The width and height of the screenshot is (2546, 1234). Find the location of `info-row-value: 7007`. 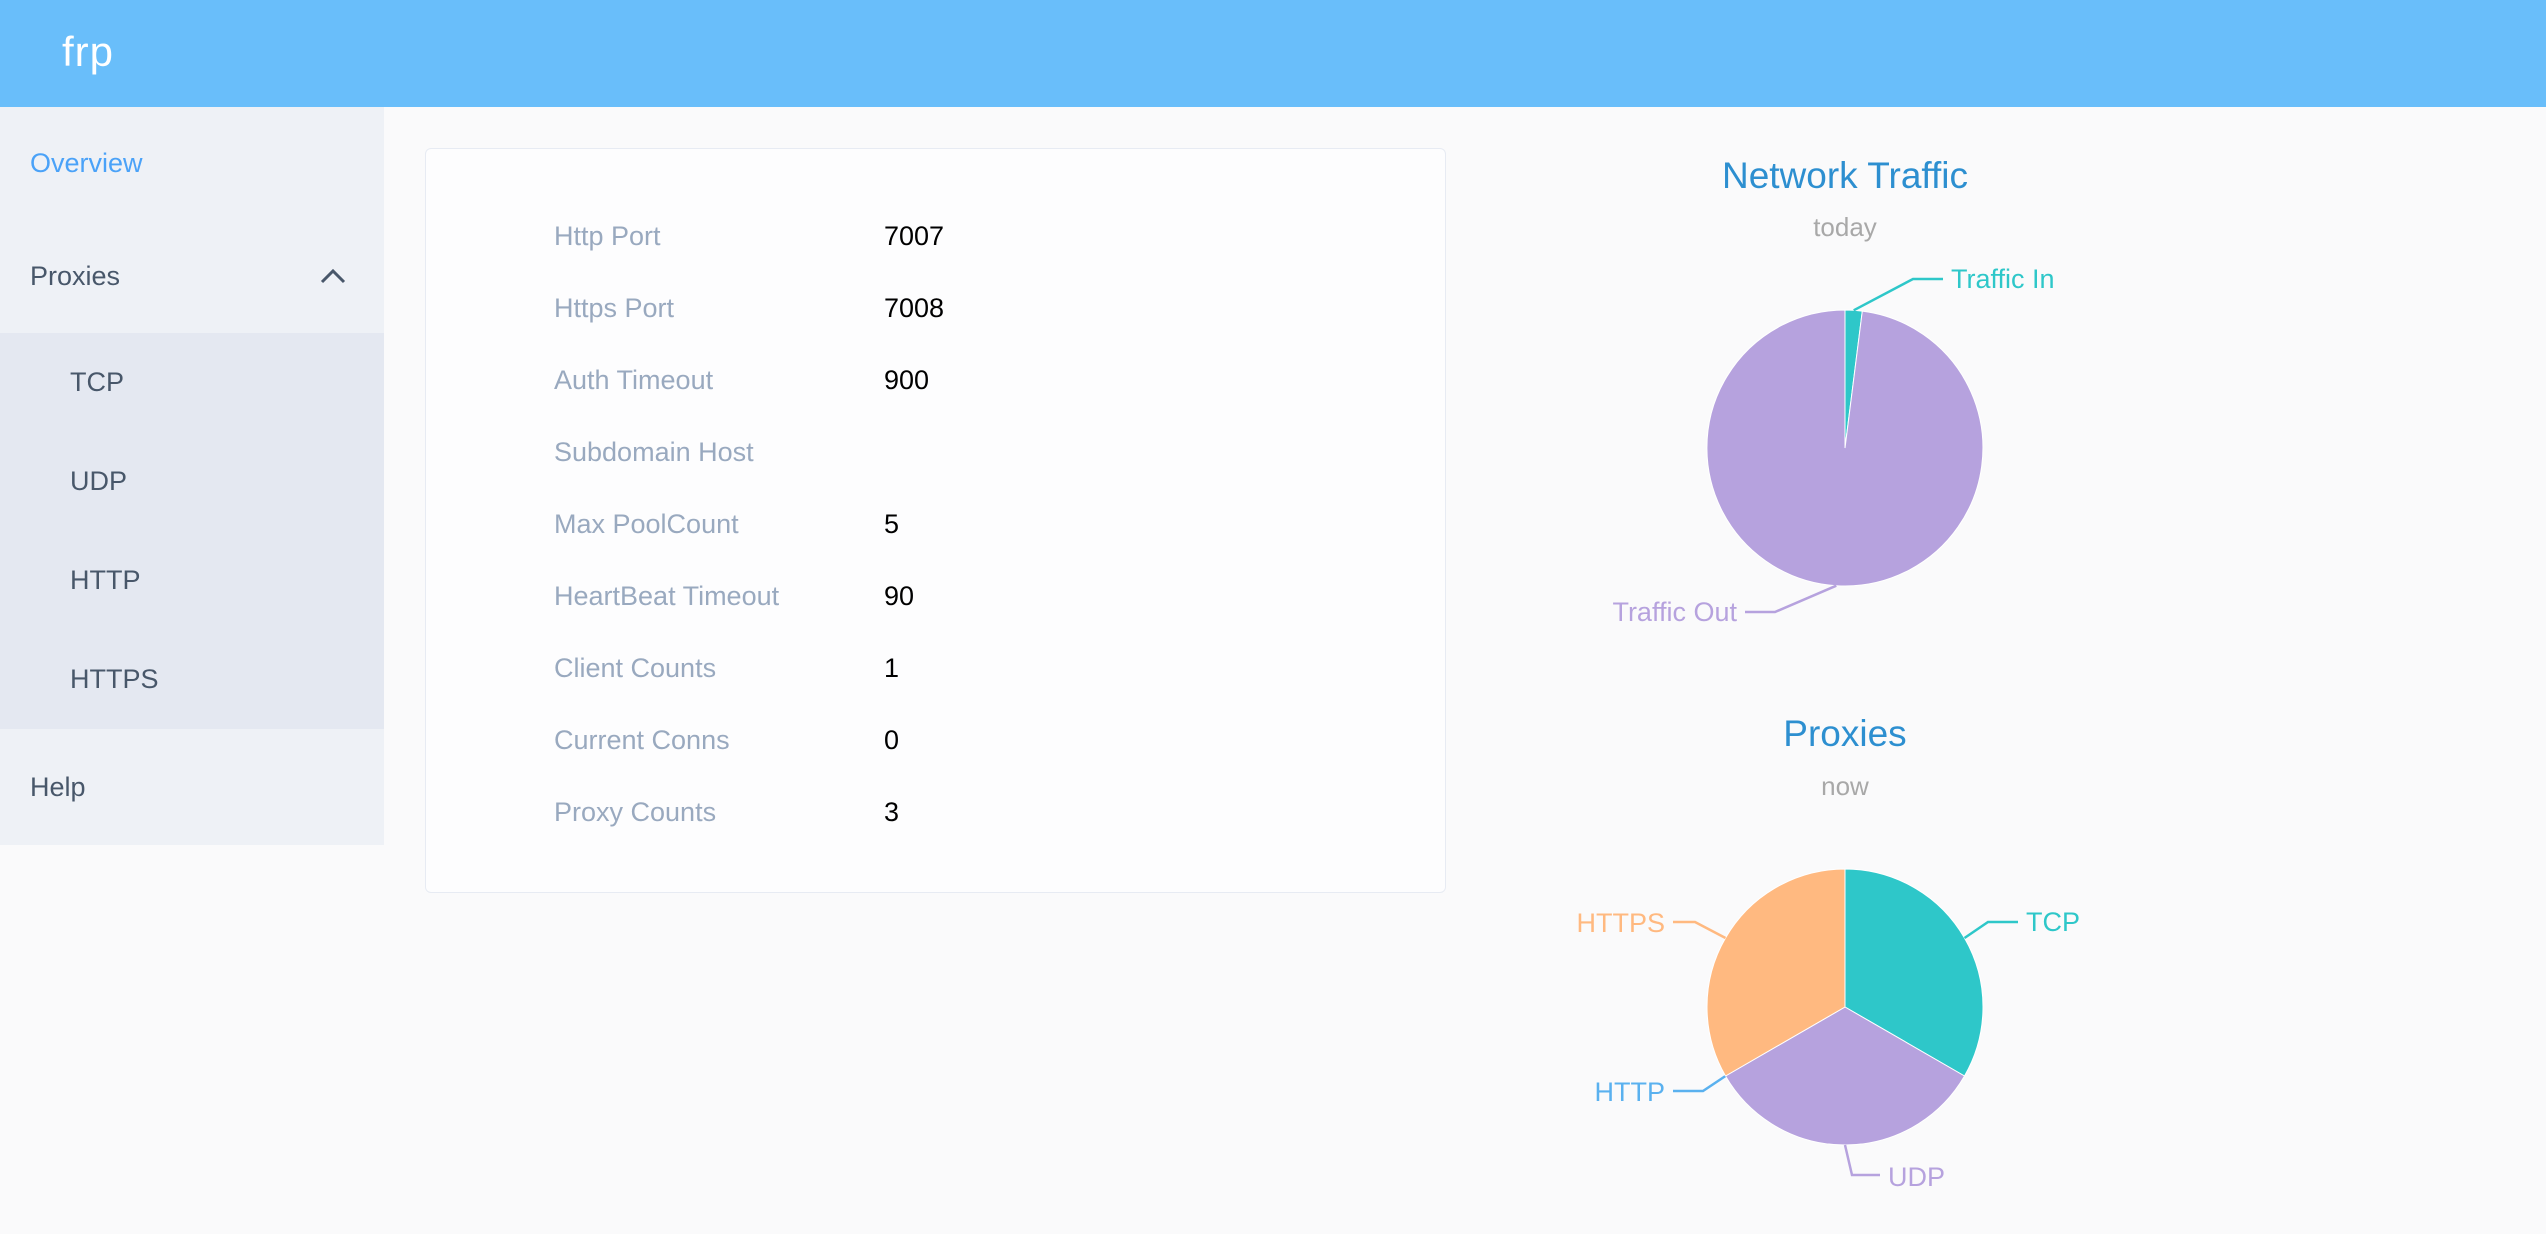

info-row-value: 7007 is located at coordinates (914, 236).